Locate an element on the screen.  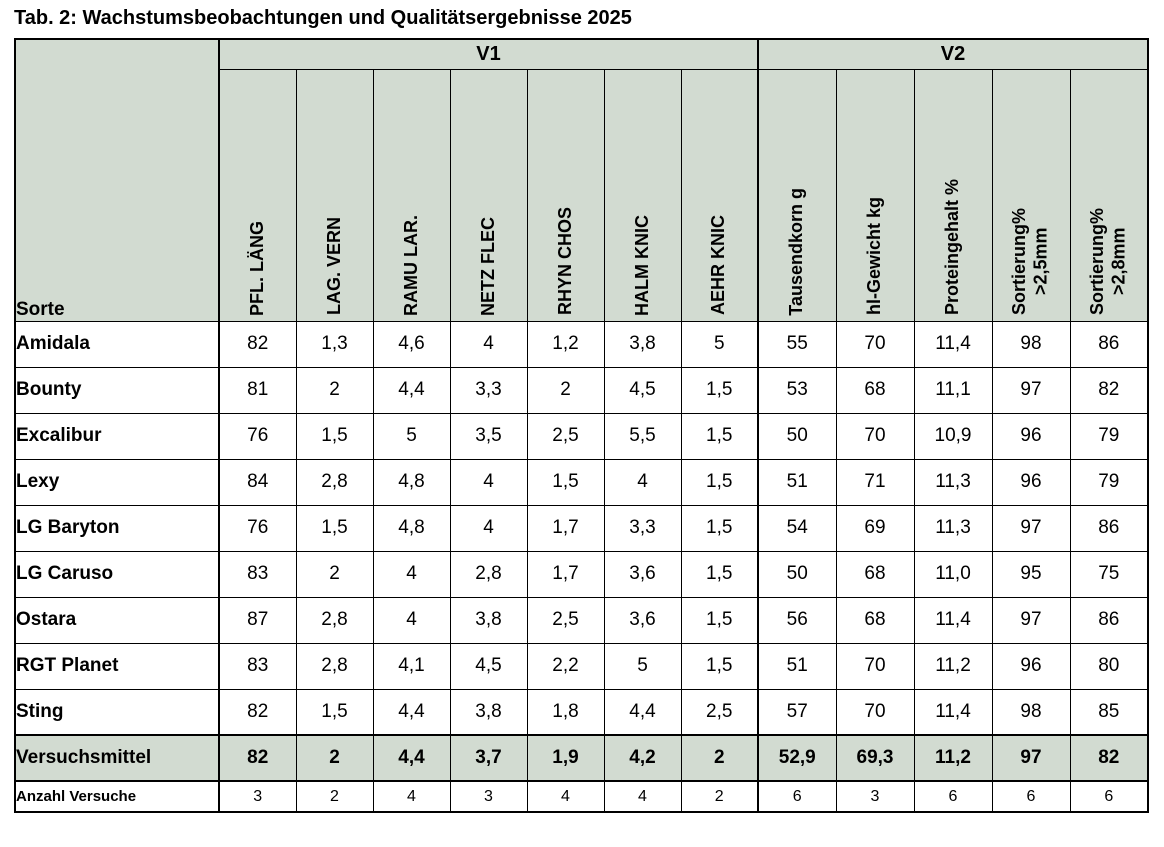
cell: 4,8 is located at coordinates (411, 482).